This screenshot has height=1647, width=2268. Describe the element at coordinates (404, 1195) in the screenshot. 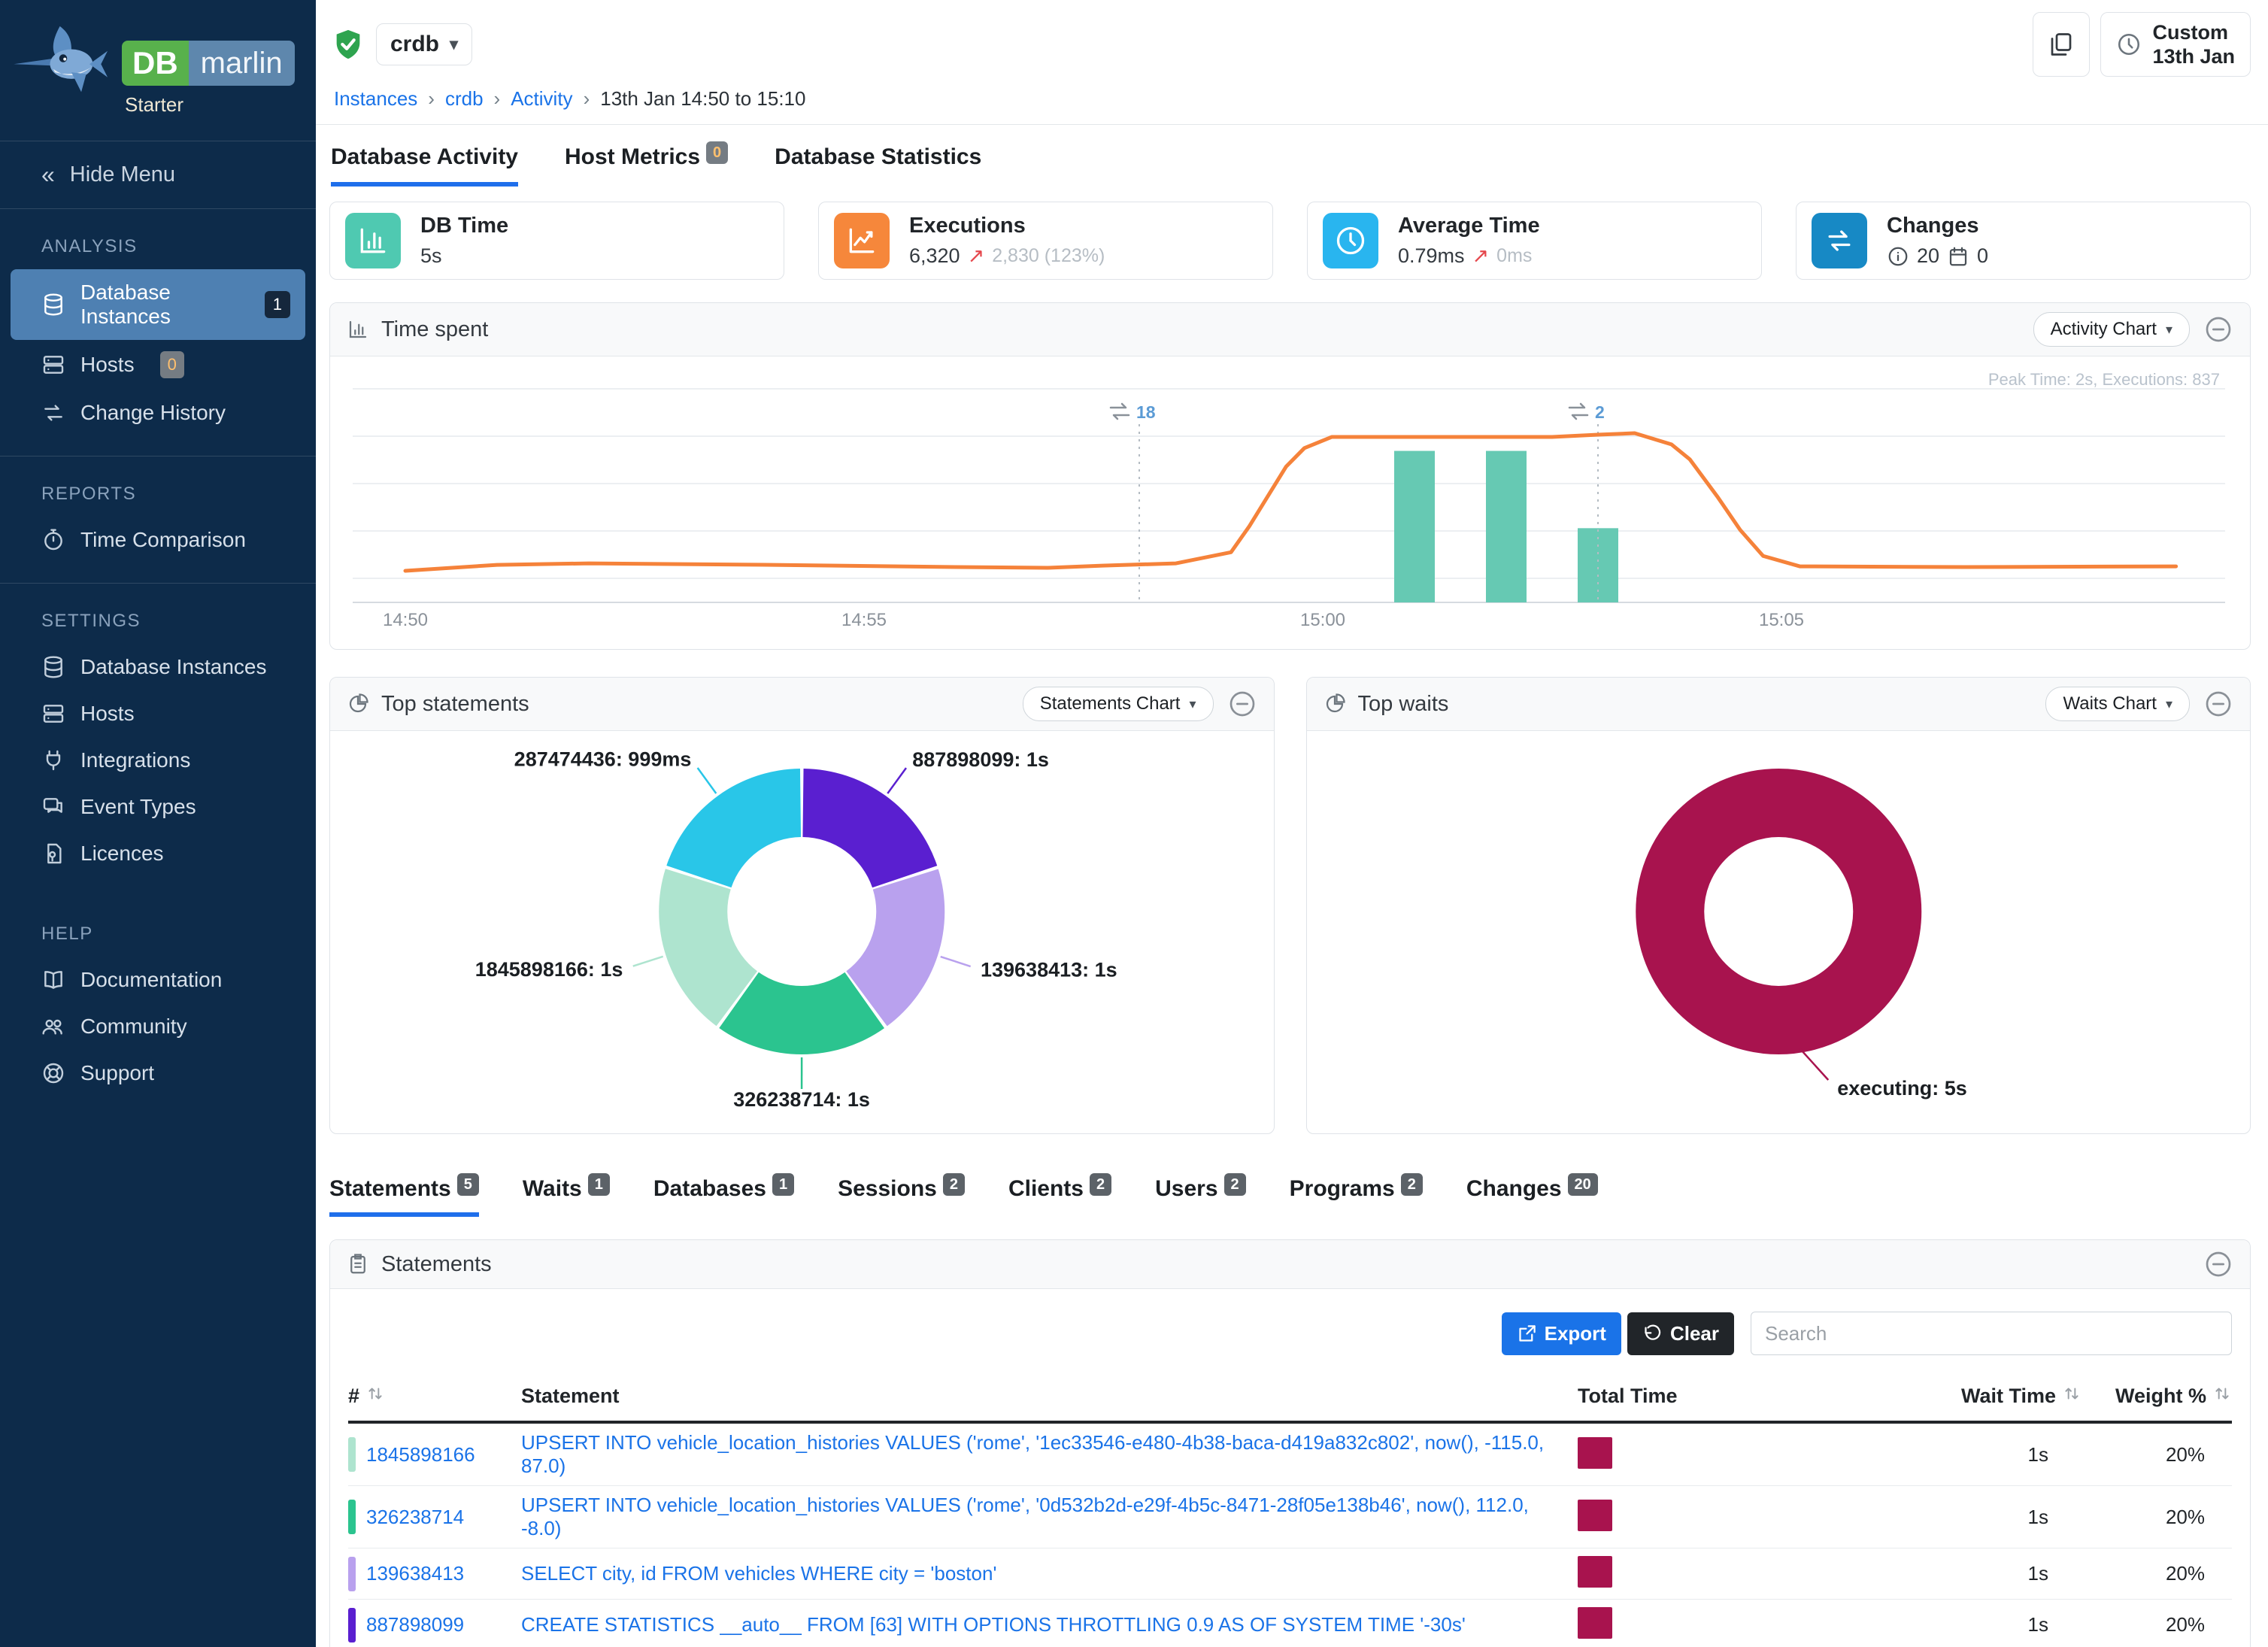

I see `tab-statements: Statements 5` at that location.